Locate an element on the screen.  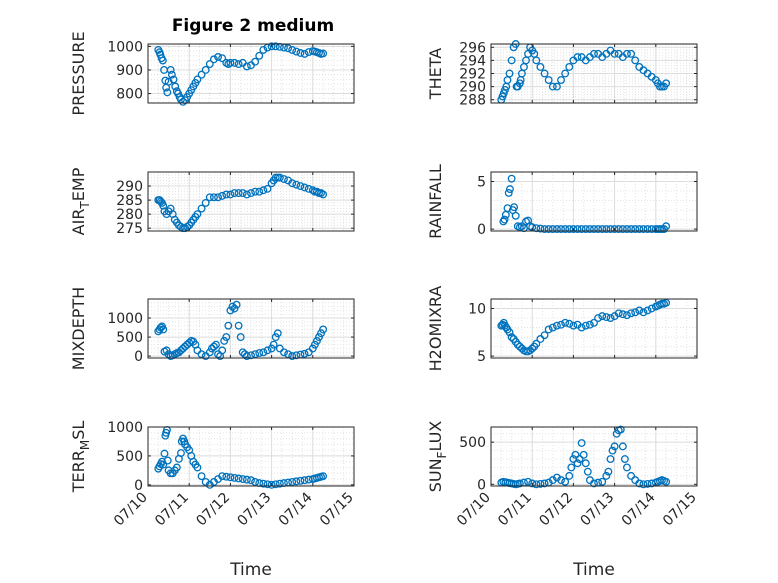
y-tick-label: 500 is located at coordinates (472, 443).